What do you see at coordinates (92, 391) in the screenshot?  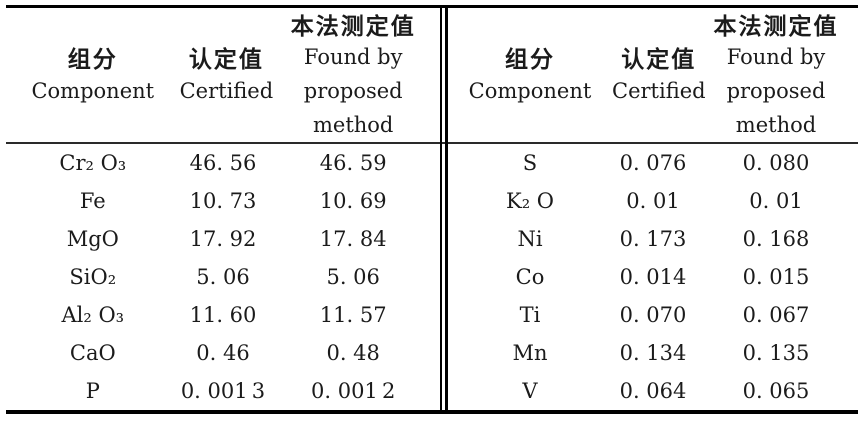 I see `component-cell: P` at bounding box center [92, 391].